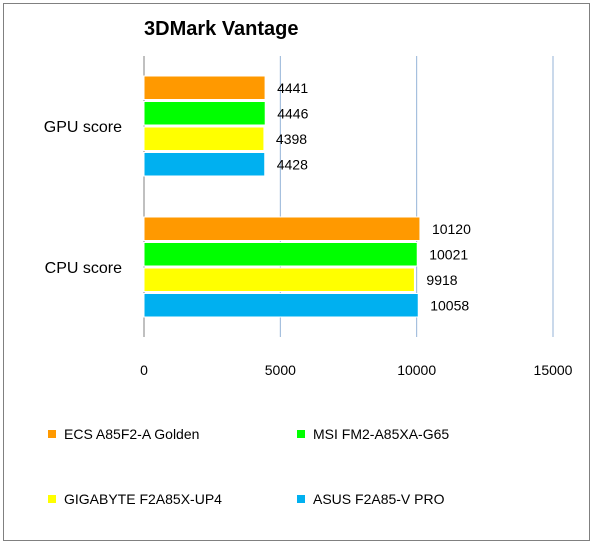 This screenshot has height=546, width=595. I want to click on data-label-1-2: 9918, so click(441, 280).